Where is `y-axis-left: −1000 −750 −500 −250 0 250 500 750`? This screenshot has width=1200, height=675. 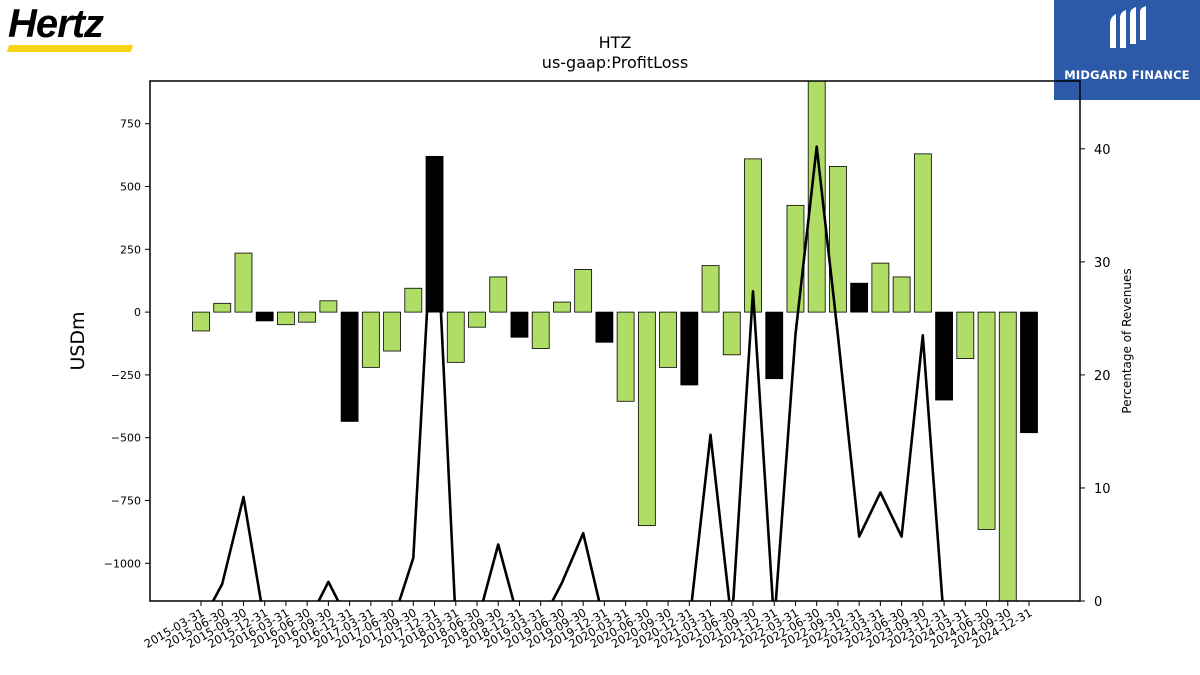 y-axis-left: −1000 −750 −500 −250 0 250 500 750 is located at coordinates (127, 344).